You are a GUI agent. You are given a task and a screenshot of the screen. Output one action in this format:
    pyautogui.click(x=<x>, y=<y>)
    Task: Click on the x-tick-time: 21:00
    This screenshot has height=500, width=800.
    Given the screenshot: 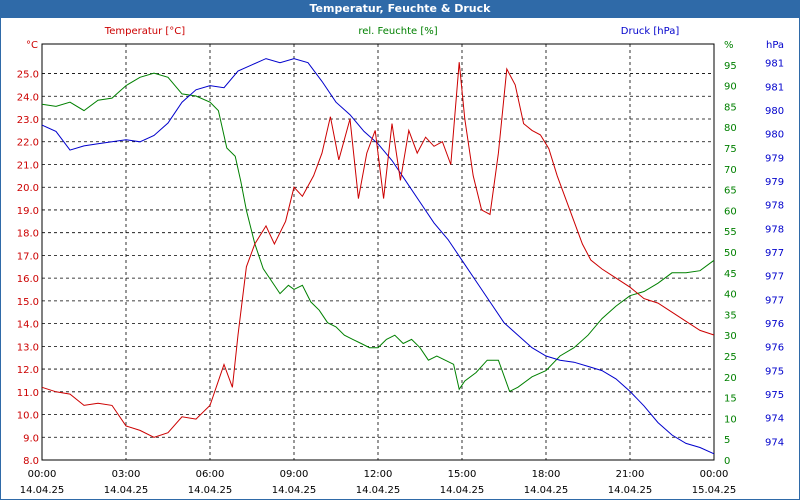 What is the action you would take?
    pyautogui.click(x=630, y=474)
    